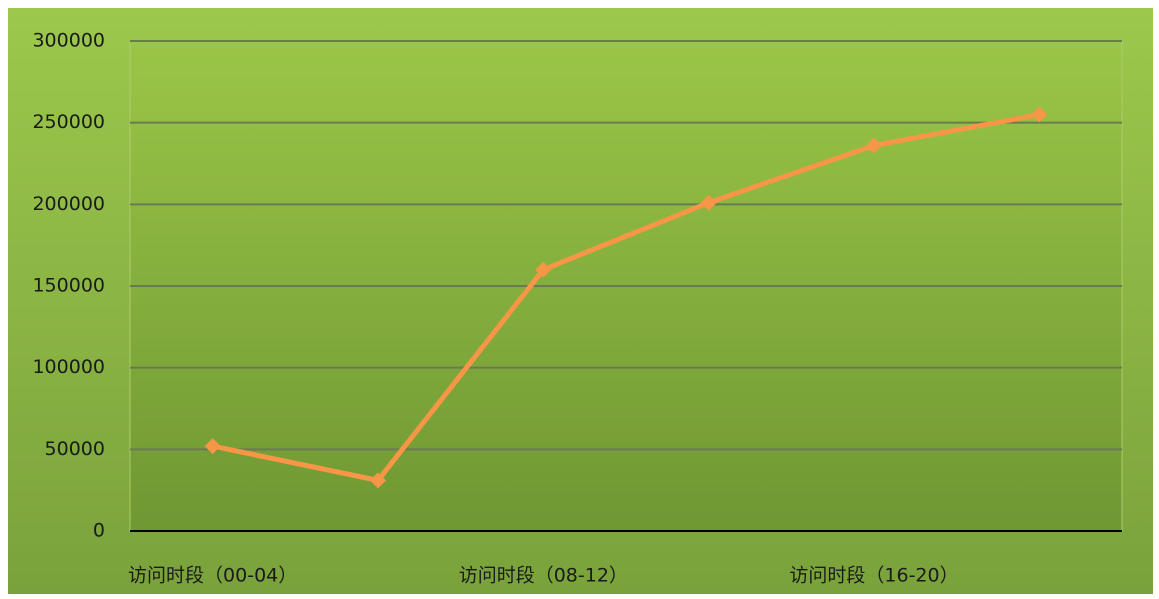 Image resolution: width=1159 pixels, height=599 pixels. I want to click on x-tick-label: 访问时段（16-20）, so click(873, 576).